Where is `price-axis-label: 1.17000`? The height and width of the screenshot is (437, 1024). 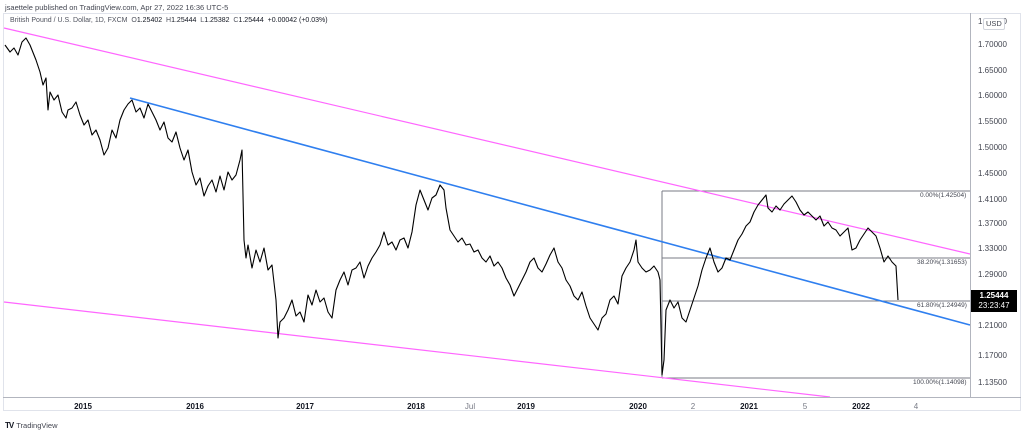 price-axis-label: 1.17000 is located at coordinates (992, 355).